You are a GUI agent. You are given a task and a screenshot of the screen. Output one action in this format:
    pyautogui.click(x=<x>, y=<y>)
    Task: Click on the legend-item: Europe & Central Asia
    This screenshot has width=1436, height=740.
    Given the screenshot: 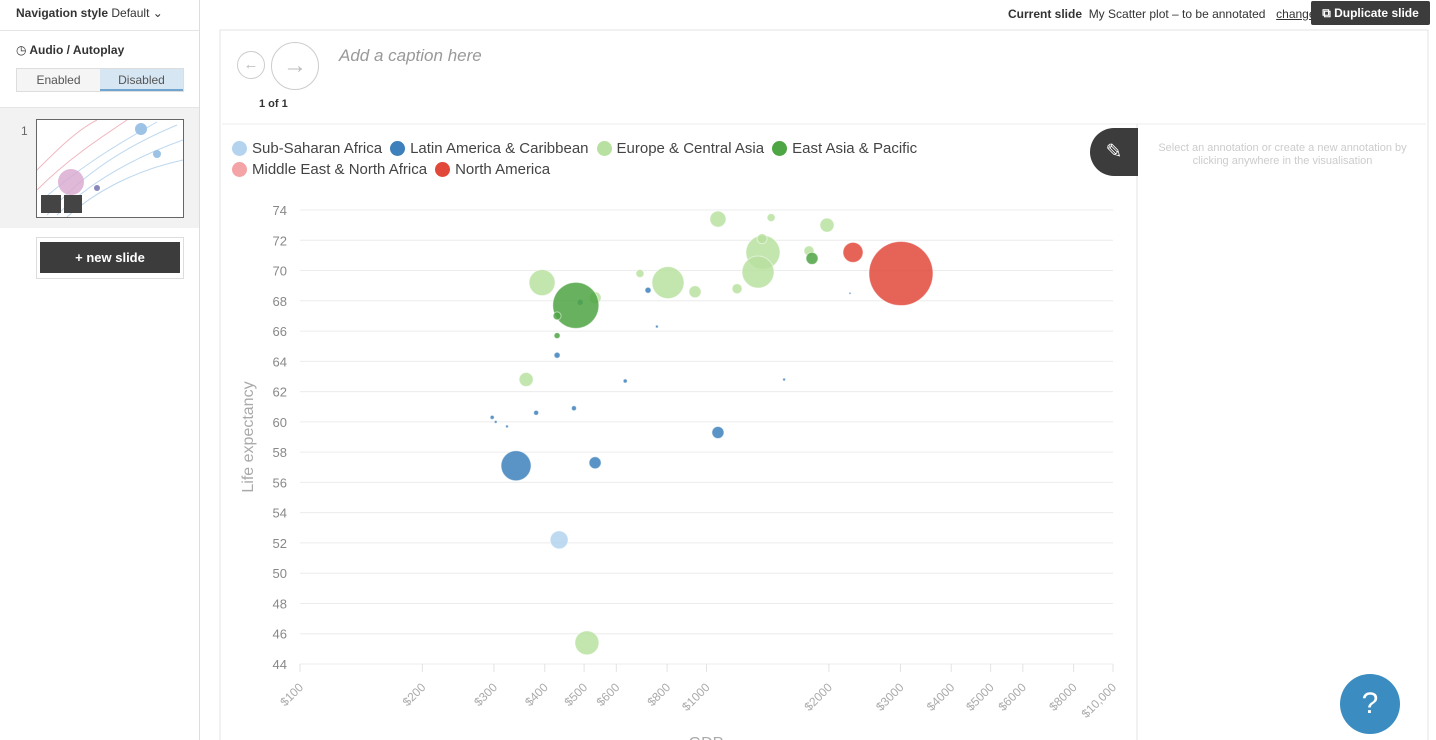 What is the action you would take?
    pyautogui.click(x=680, y=148)
    